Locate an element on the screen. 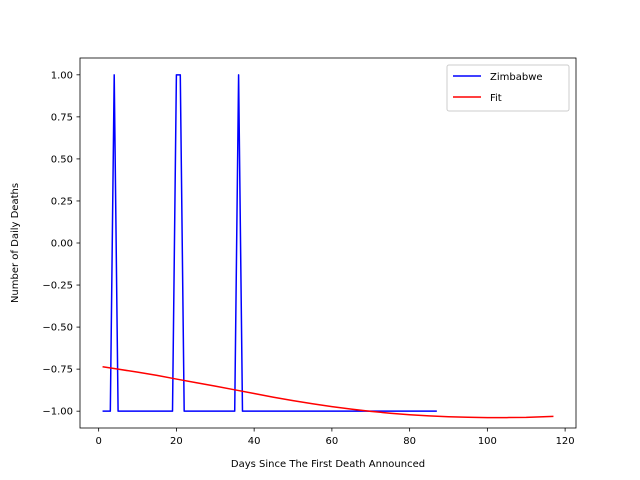 The image size is (640, 480). legend-label-fit: Fit is located at coordinates (496, 98).